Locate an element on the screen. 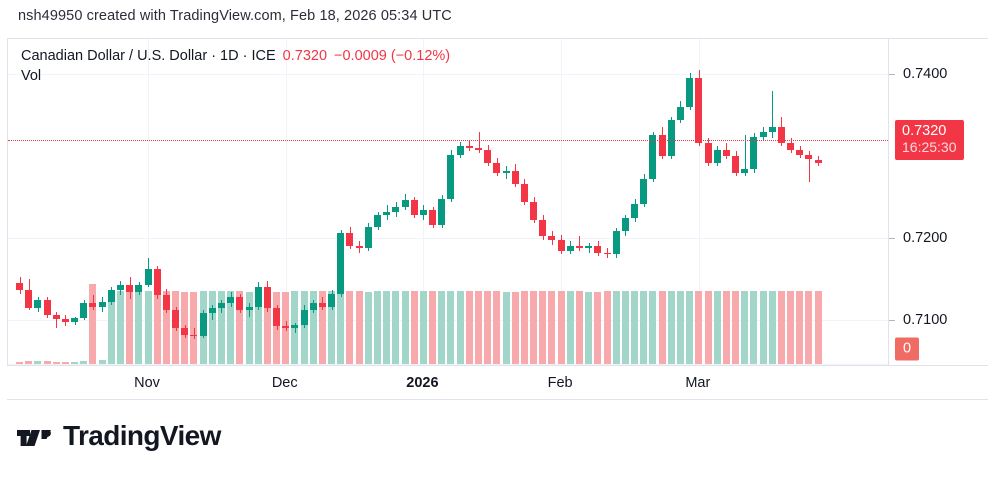 This screenshot has height=482, width=995. time-axis-label: 2026 is located at coordinates (422, 383).